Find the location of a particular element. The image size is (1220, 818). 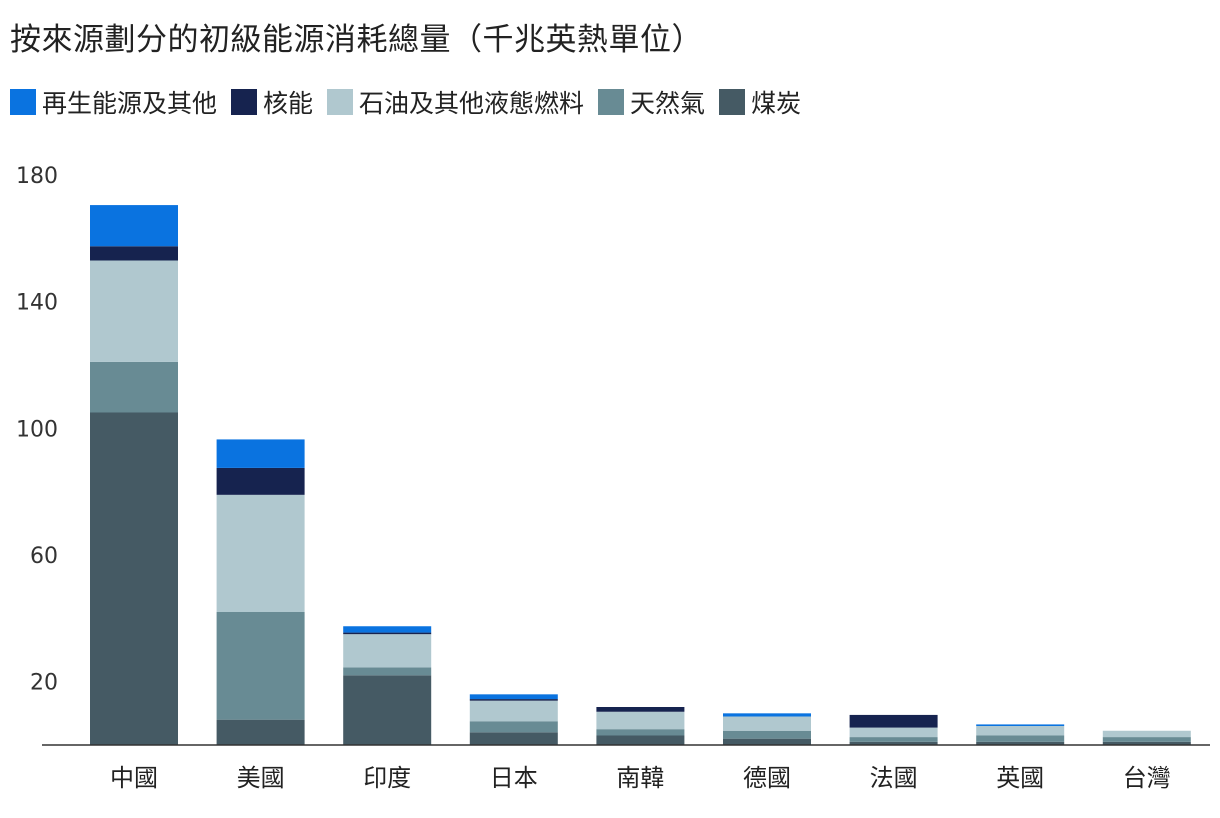

x-category-label: 中國 is located at coordinates (134, 778).